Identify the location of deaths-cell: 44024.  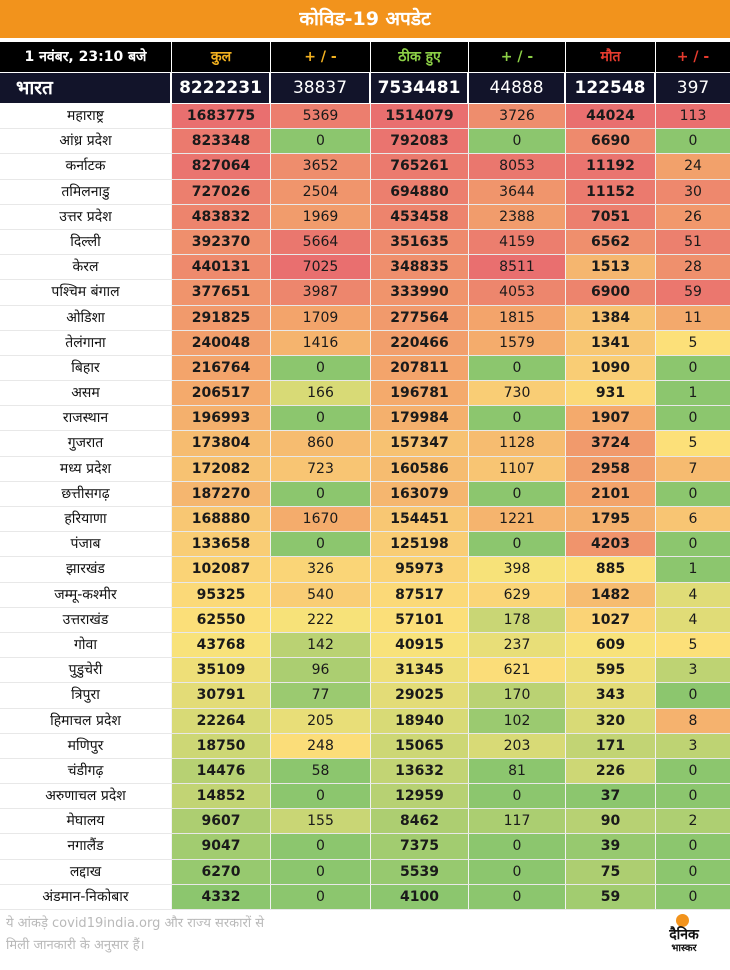
(611, 116).